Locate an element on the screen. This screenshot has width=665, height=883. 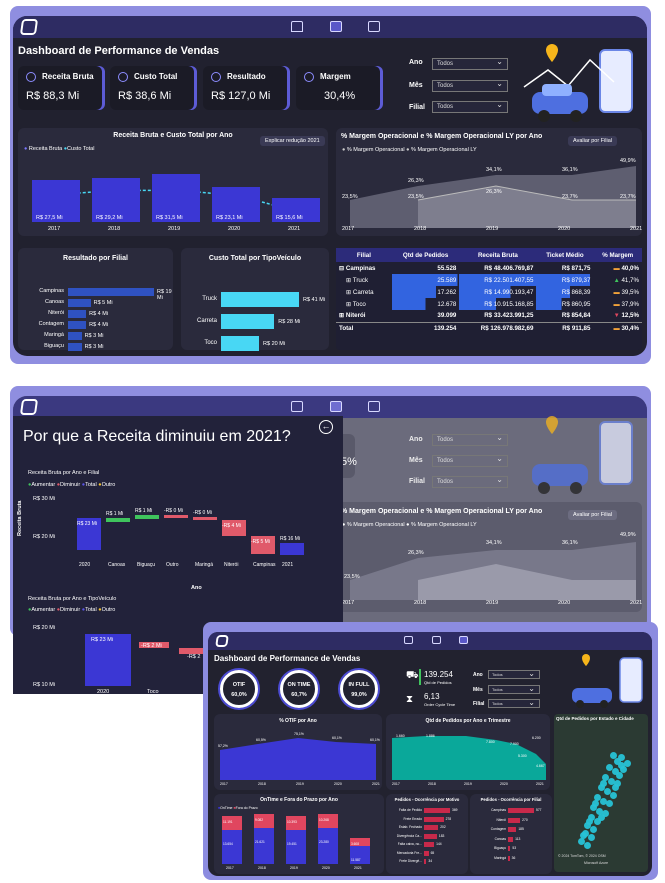
table-cell: ▬ 39,5% is located at coordinates (617, 292).